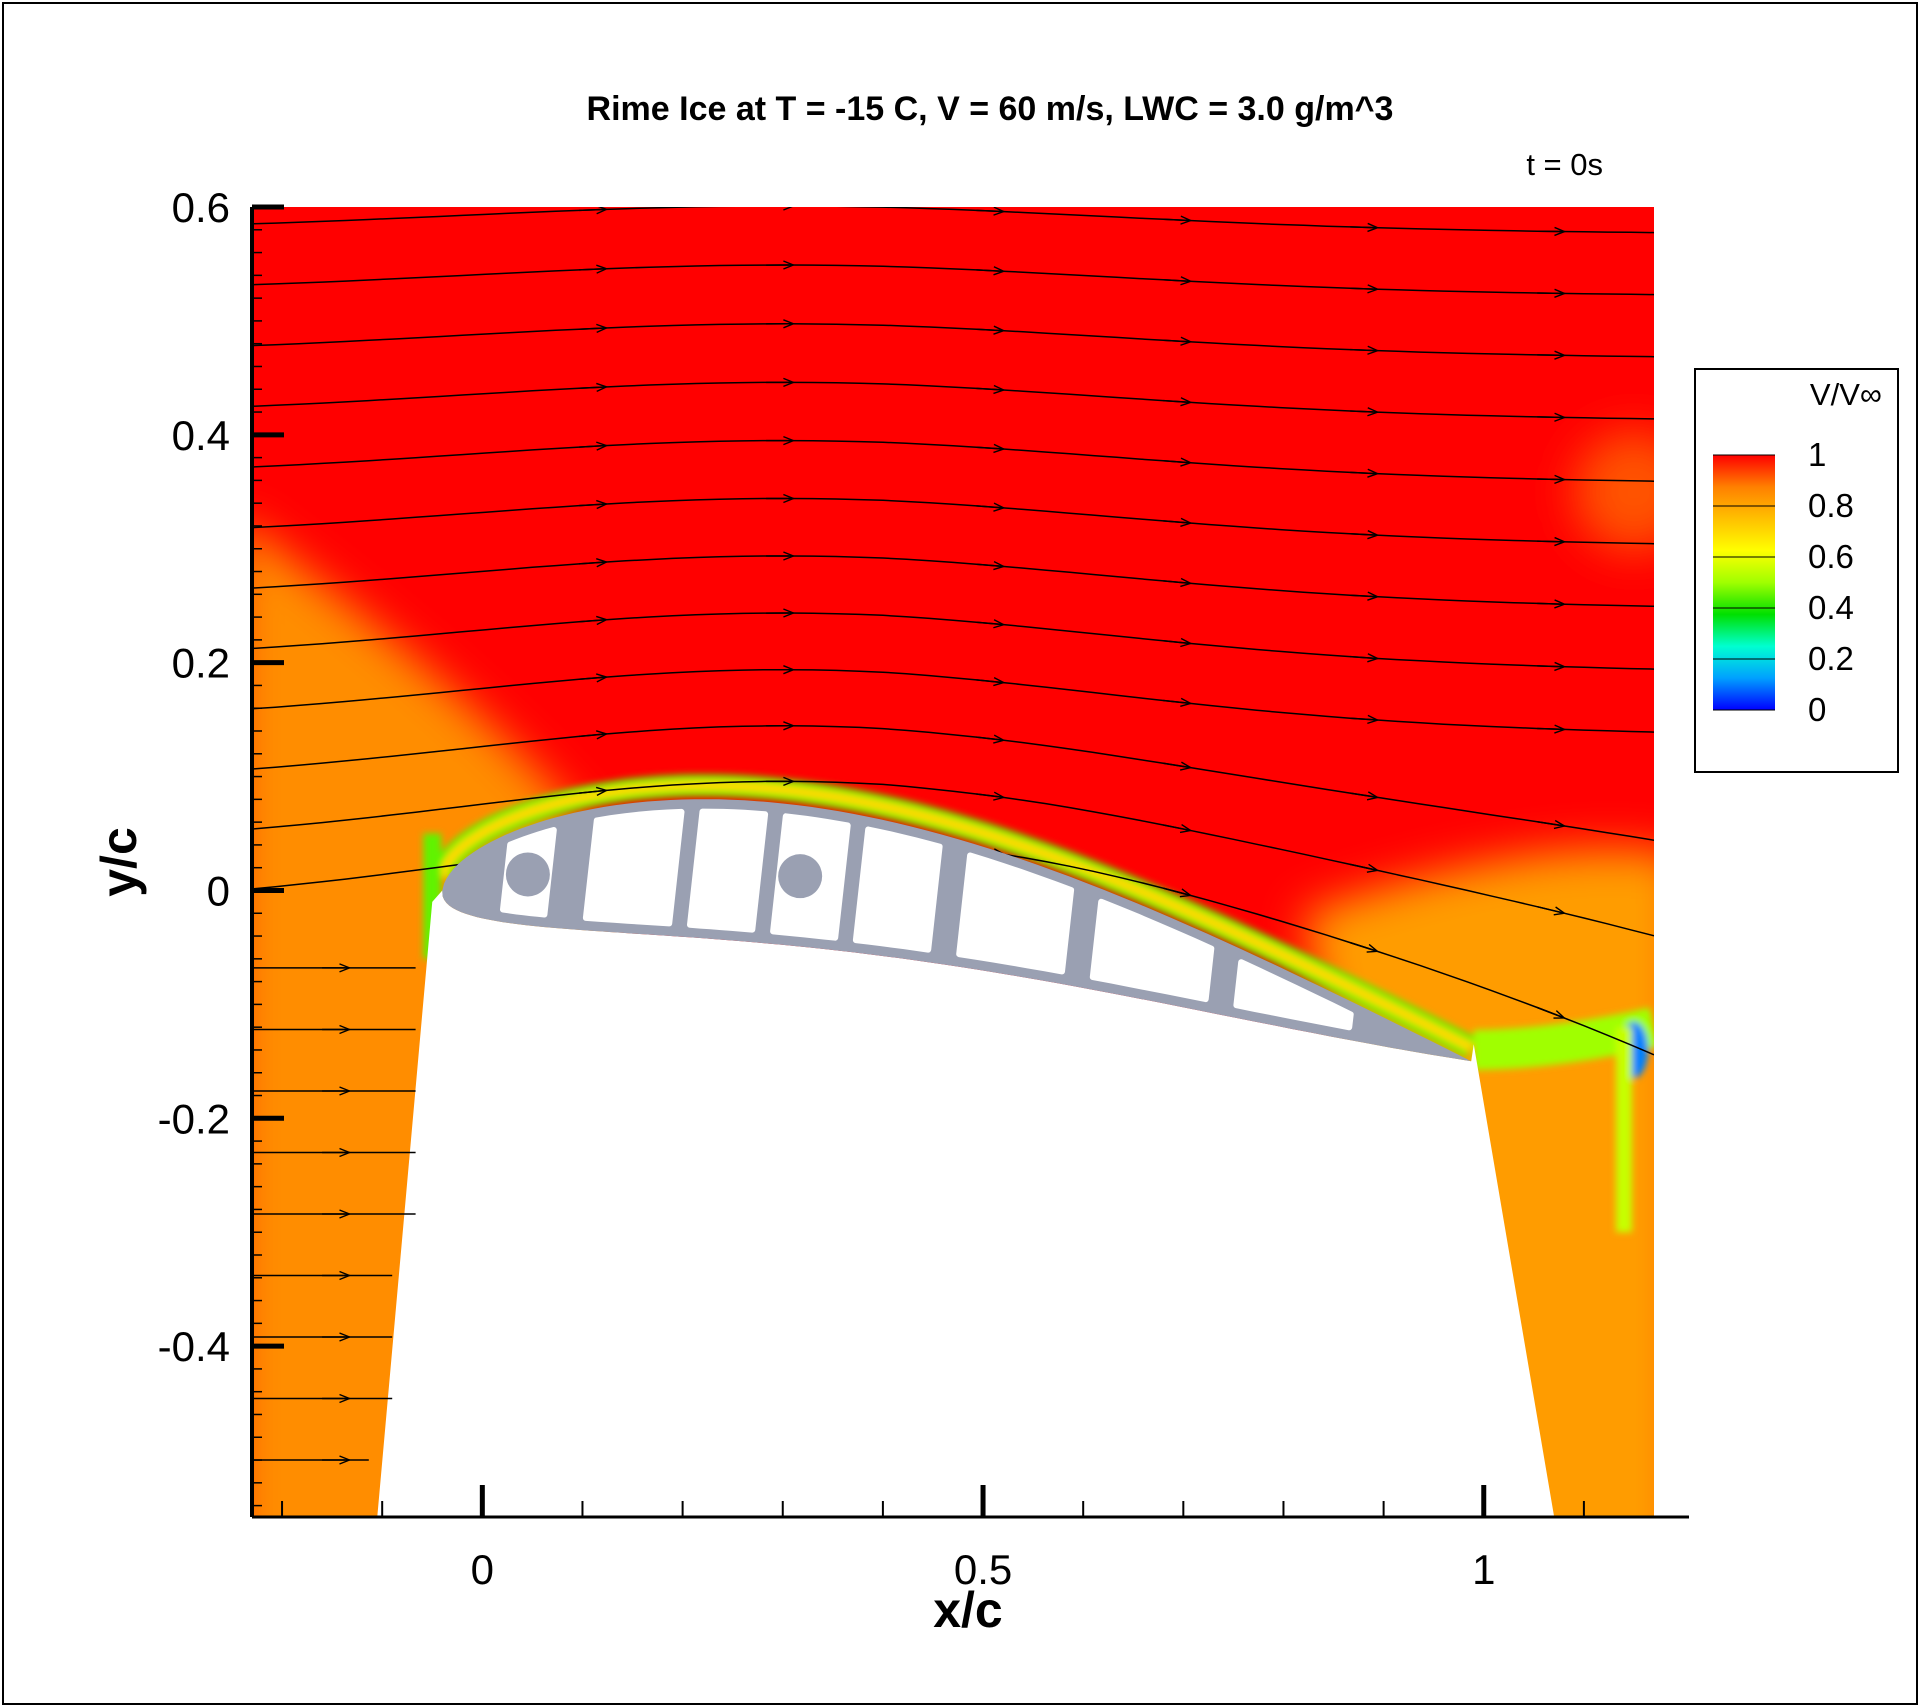 This screenshot has width=1920, height=1707. What do you see at coordinates (218, 890) in the screenshot?
I see `y-tick-label: 0` at bounding box center [218, 890].